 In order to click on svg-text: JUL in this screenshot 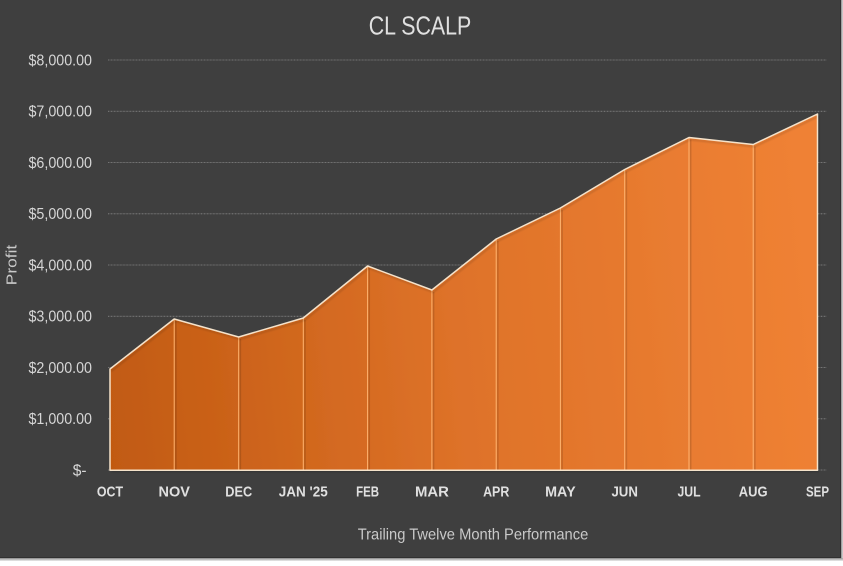, I will do `click(688, 492)`.